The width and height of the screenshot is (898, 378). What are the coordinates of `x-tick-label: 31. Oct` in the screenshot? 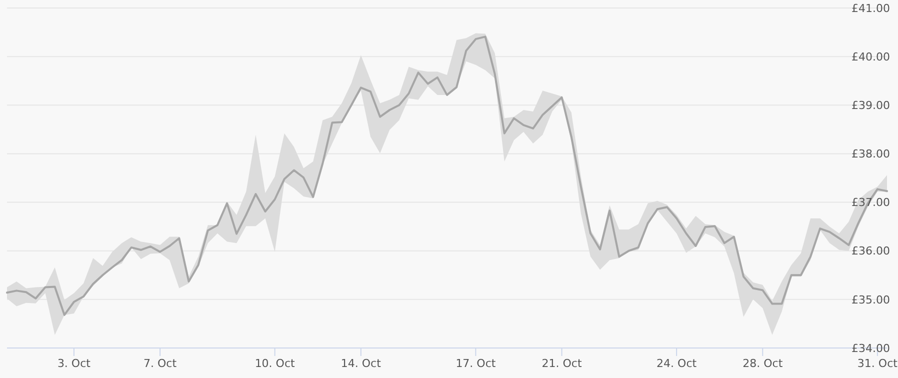 It's located at (877, 363).